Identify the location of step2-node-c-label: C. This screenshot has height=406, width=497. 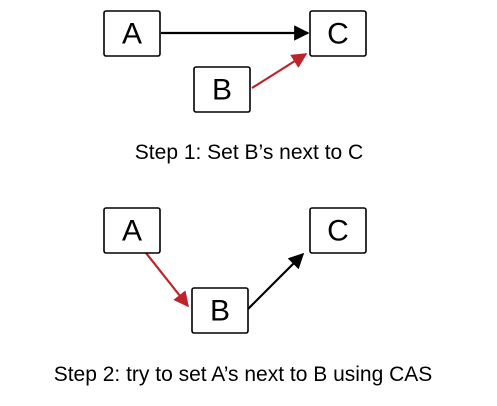
(338, 231).